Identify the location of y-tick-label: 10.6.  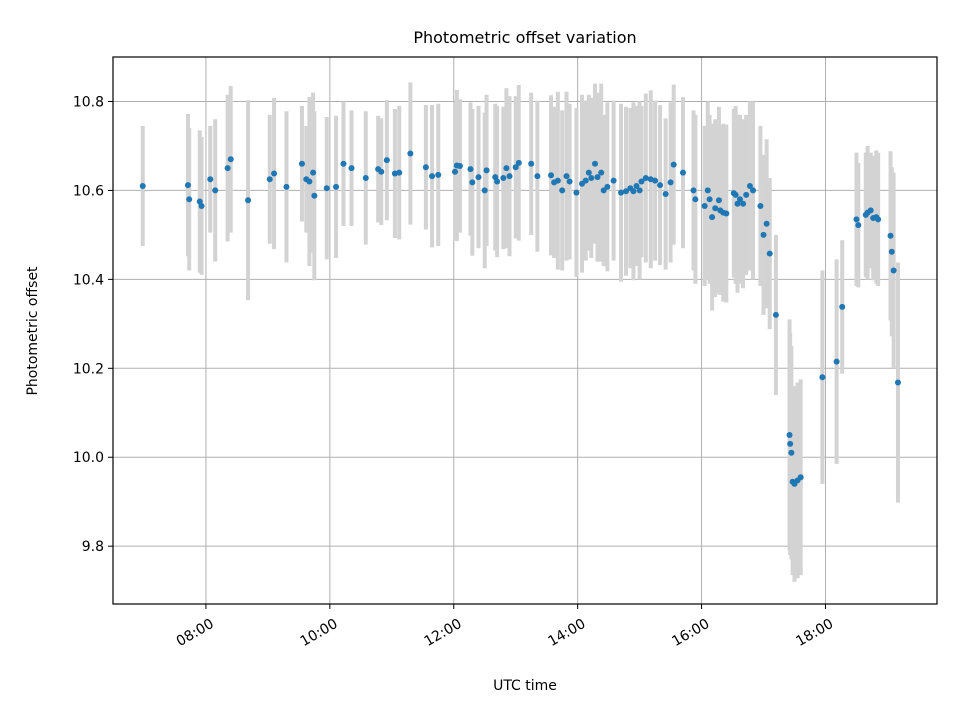
(88, 191).